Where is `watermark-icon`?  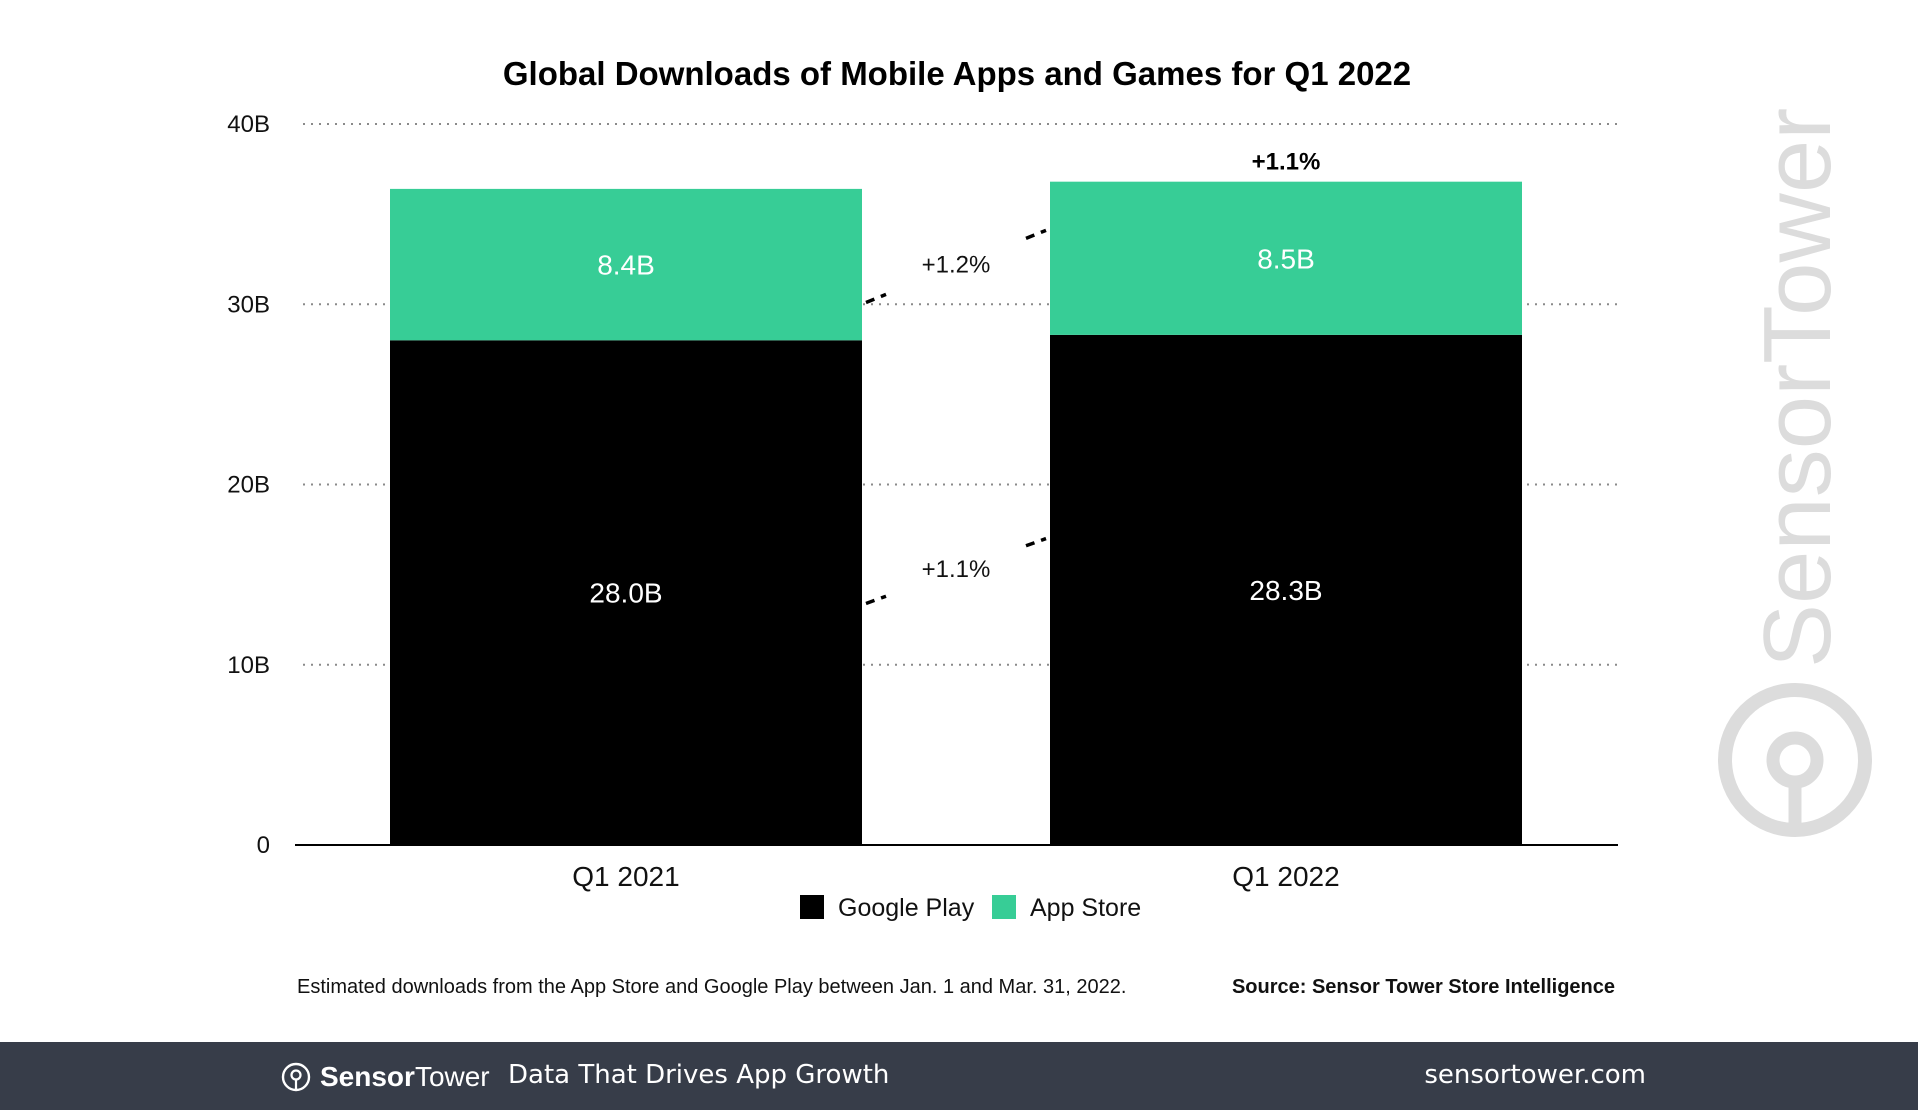 watermark-icon is located at coordinates (1795, 760).